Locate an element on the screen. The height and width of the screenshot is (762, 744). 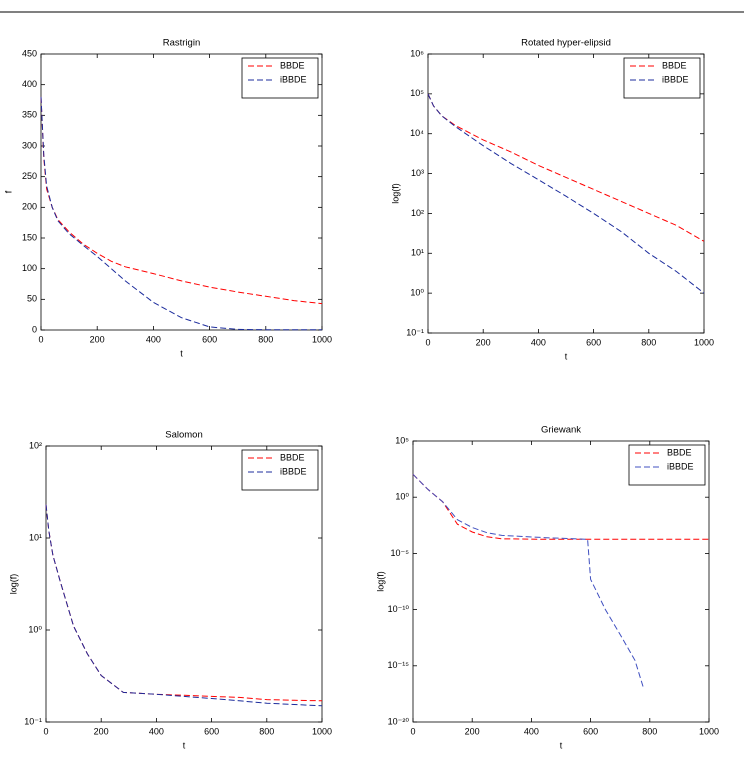
y-tick-label: 300 is located at coordinates (29, 145).